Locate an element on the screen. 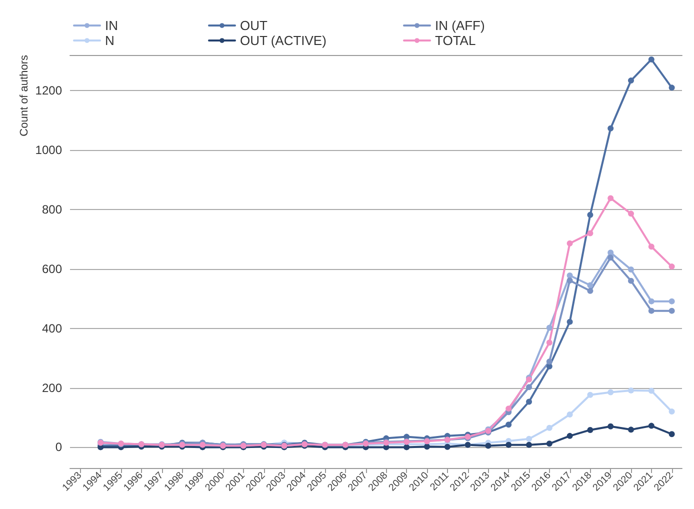 The width and height of the screenshot is (694, 509). y-axis-title: Count of authors is located at coordinates (24, 95).